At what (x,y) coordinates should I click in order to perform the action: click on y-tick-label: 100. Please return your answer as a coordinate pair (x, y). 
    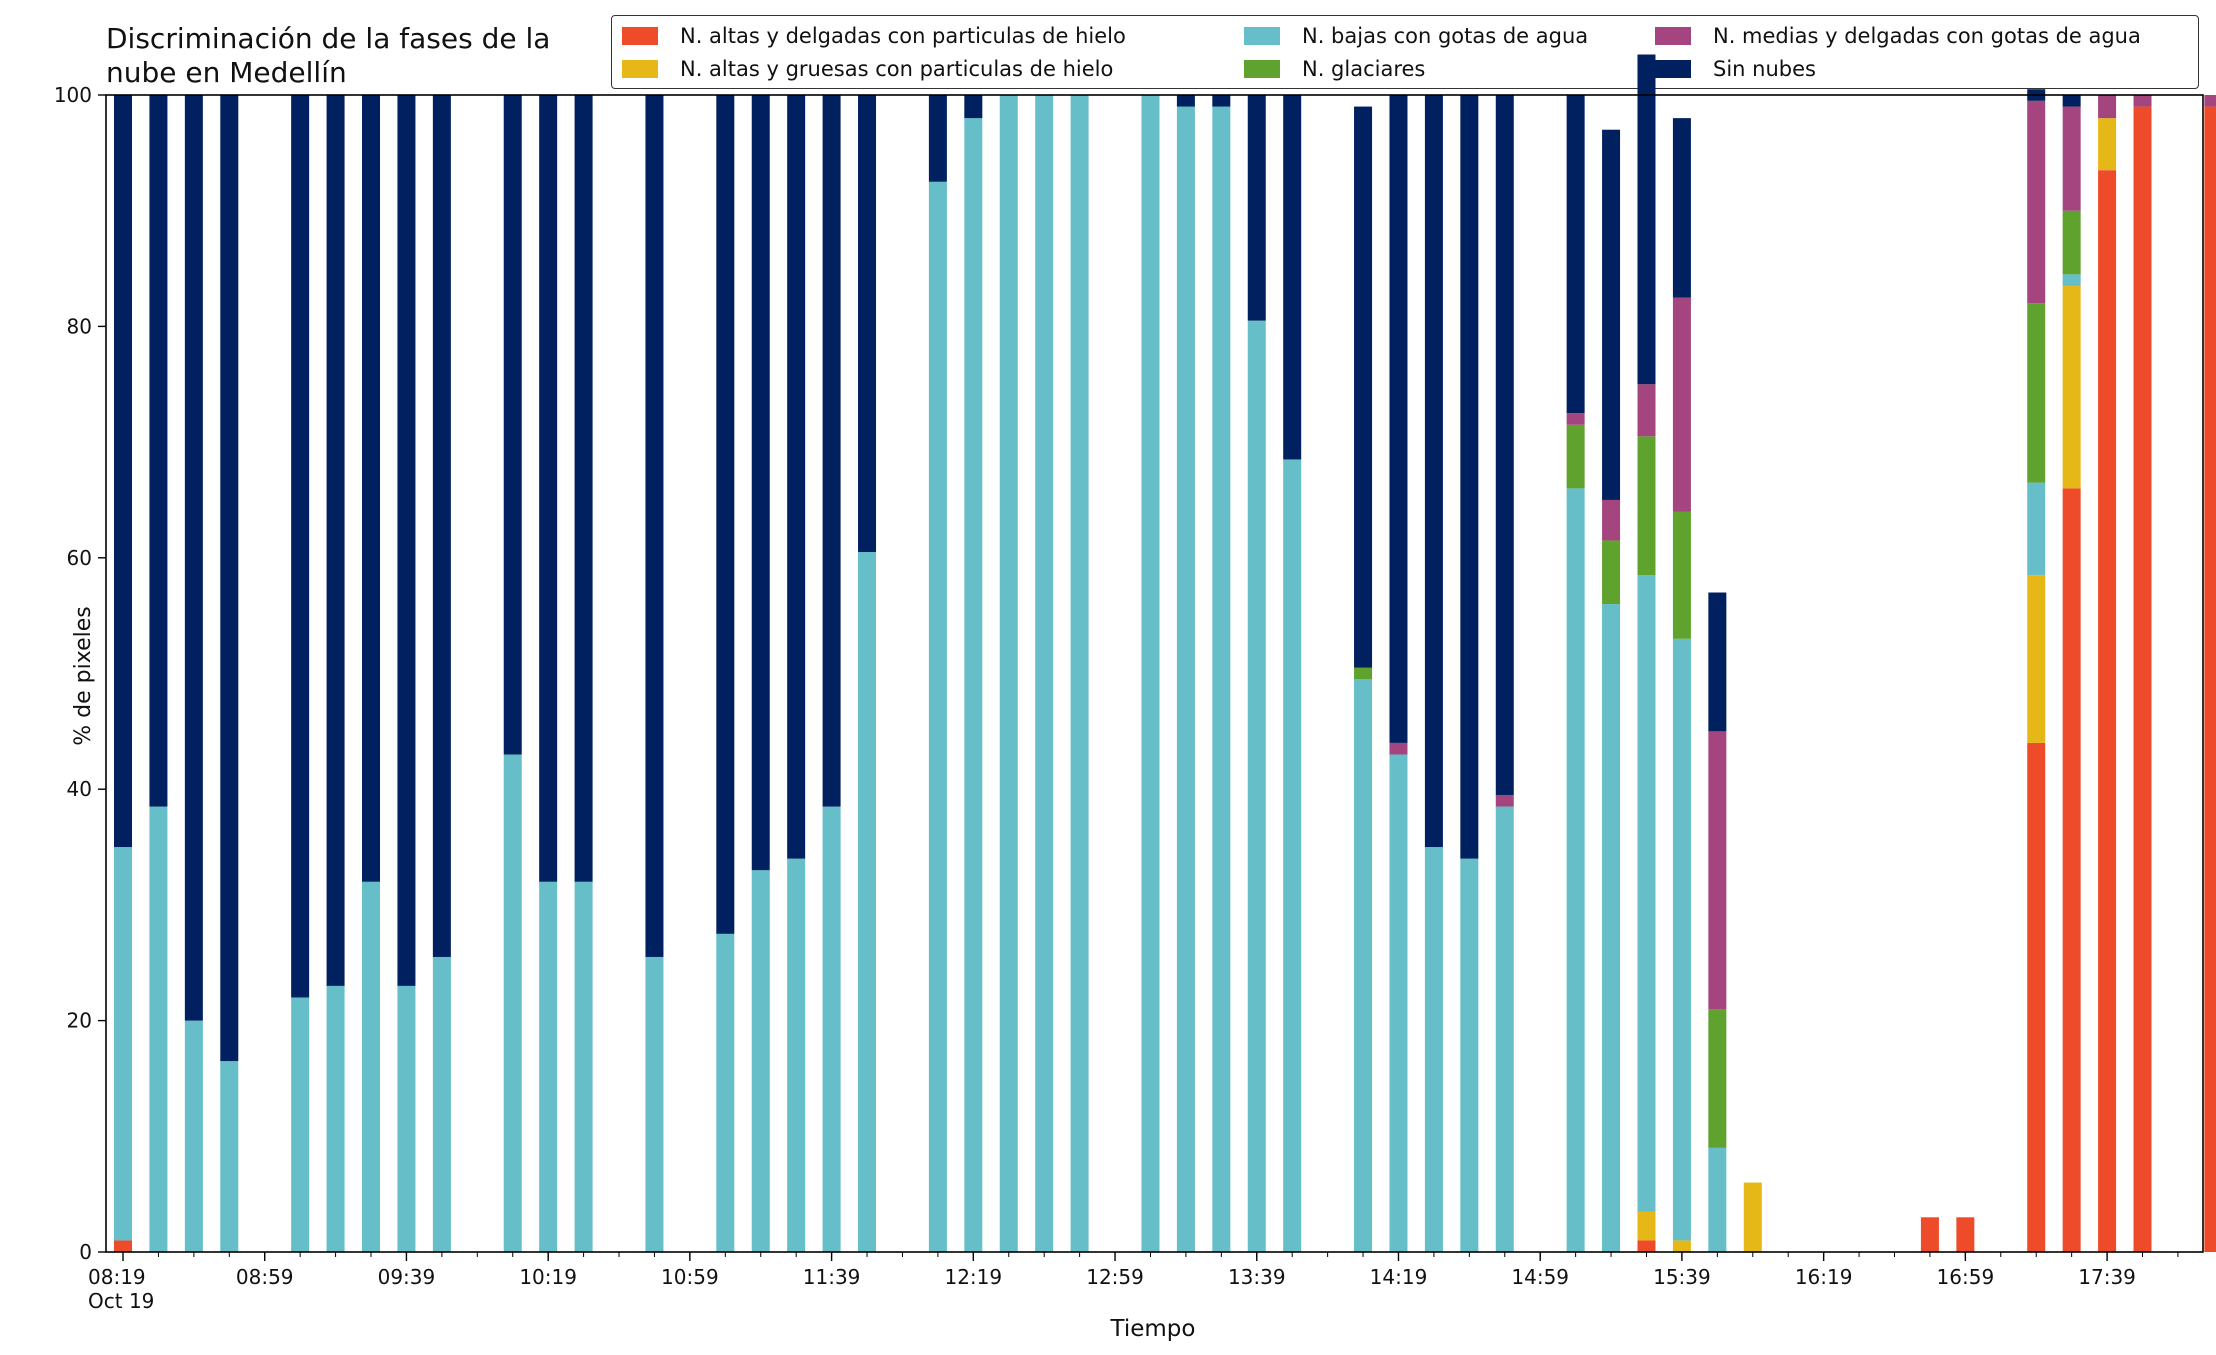
    Looking at the image, I should click on (73, 95).